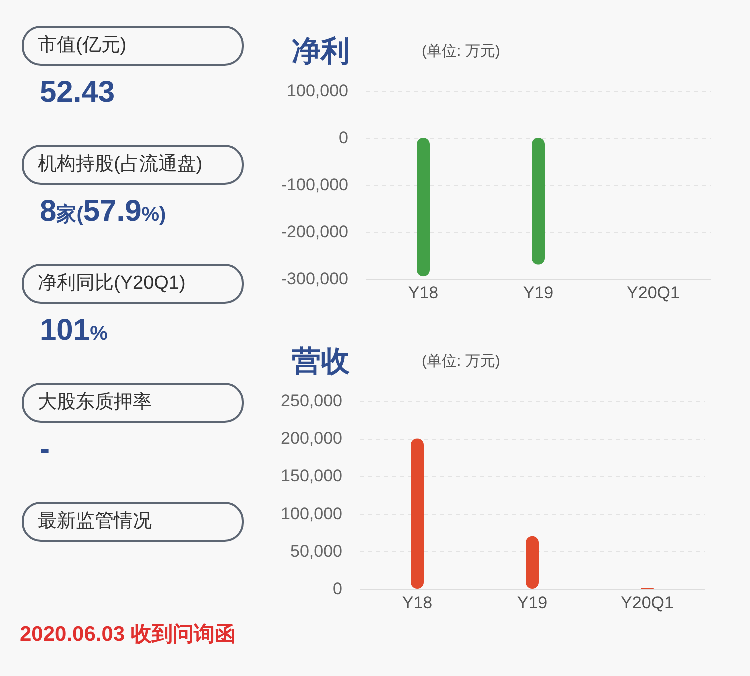  I want to click on text: 8家(57.9%), so click(103, 212).